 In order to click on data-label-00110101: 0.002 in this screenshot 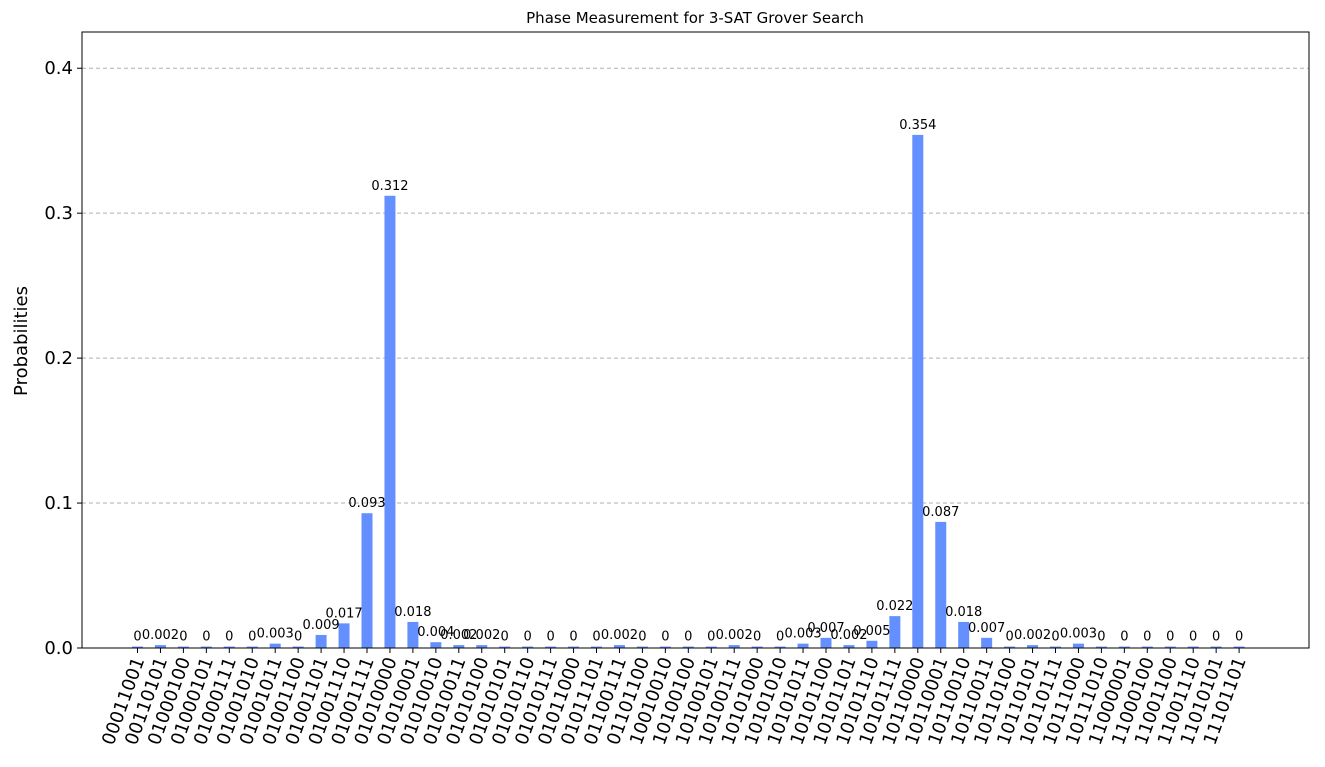, I will do `click(160, 635)`.